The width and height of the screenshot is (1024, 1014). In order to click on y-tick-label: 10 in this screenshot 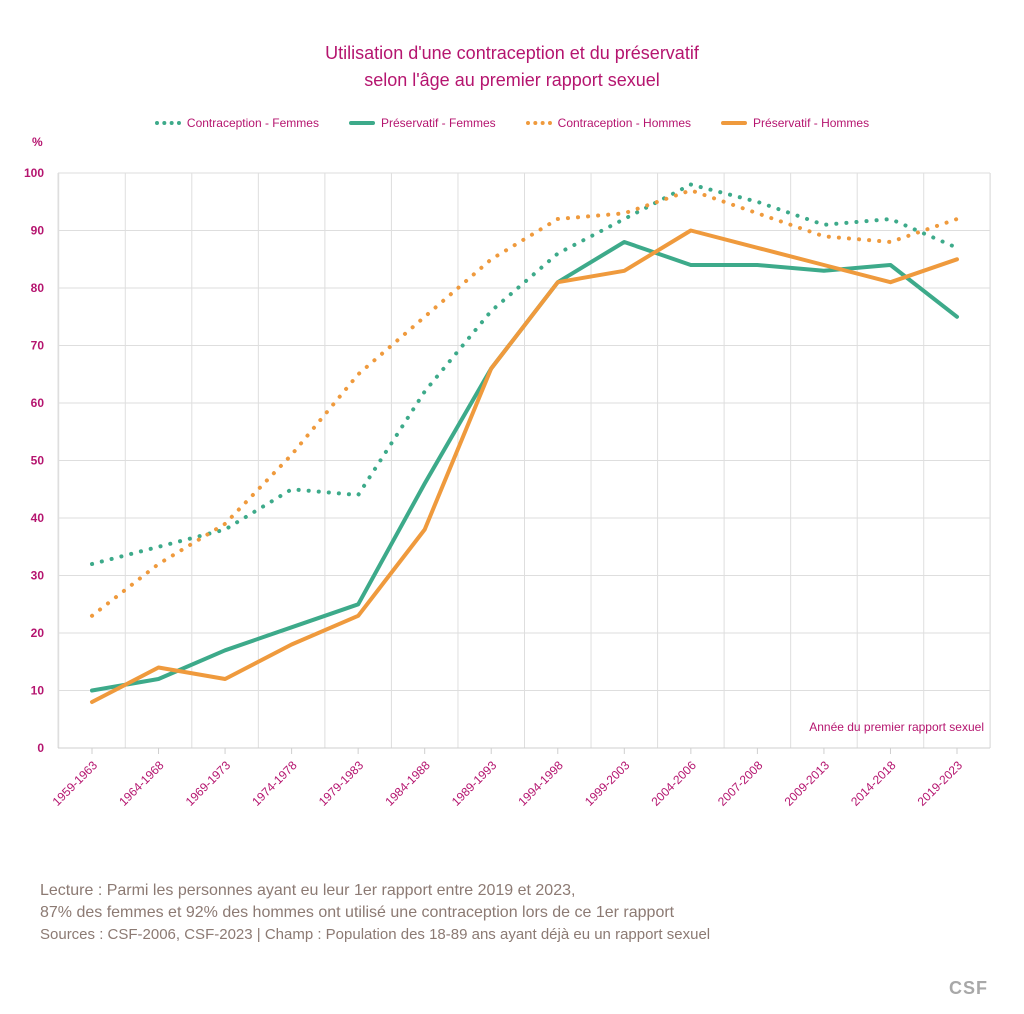, I will do `click(38, 691)`.